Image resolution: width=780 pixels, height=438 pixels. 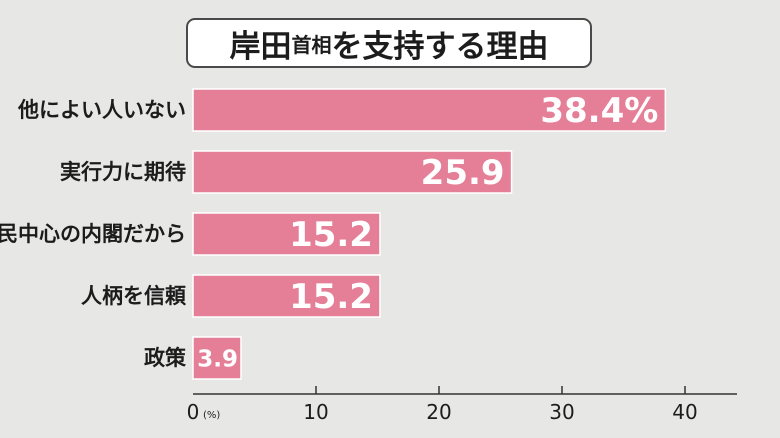 I want to click on x-tick-label: 10, so click(x=315, y=412).